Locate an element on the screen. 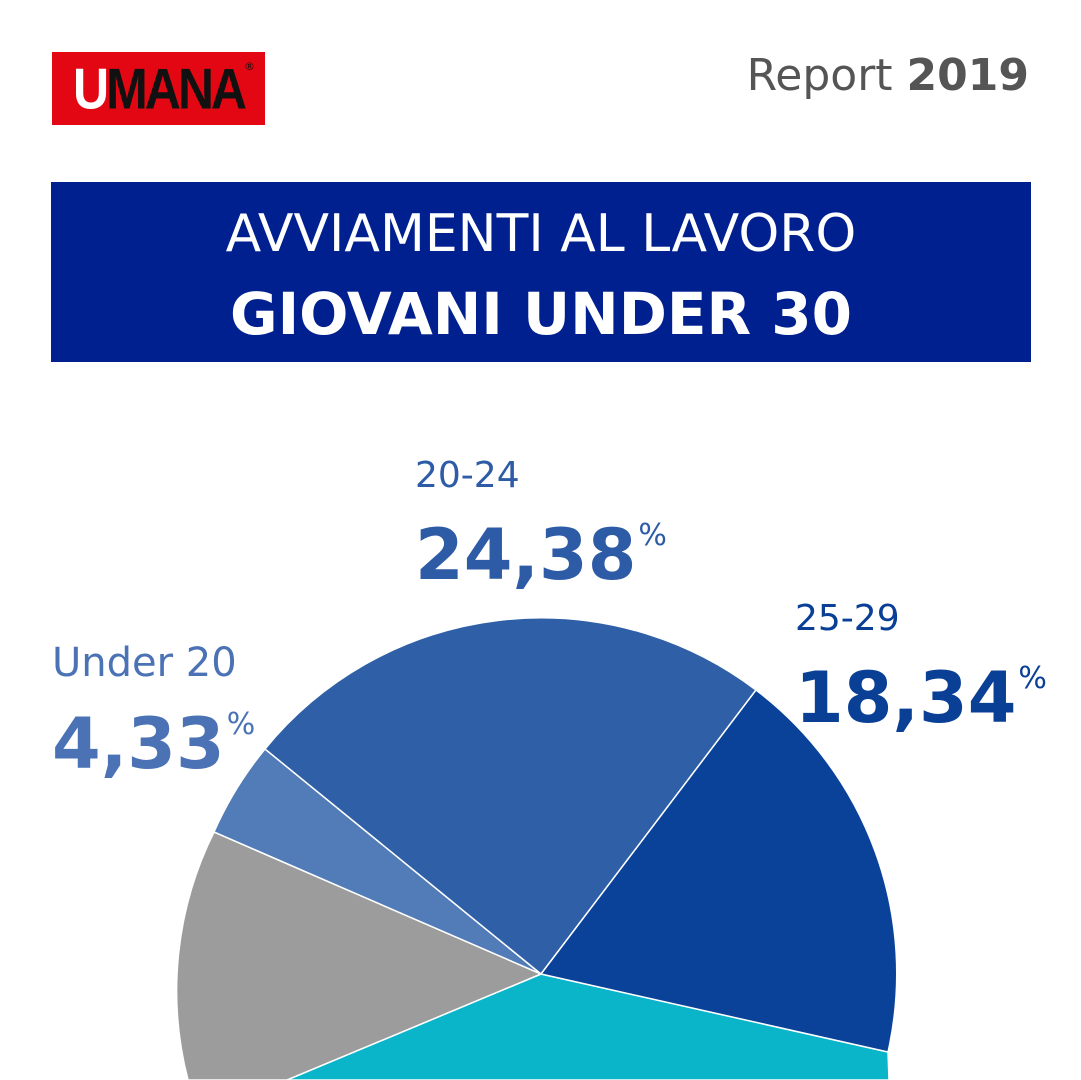  umana-logo: UMANA ® is located at coordinates (158, 88).